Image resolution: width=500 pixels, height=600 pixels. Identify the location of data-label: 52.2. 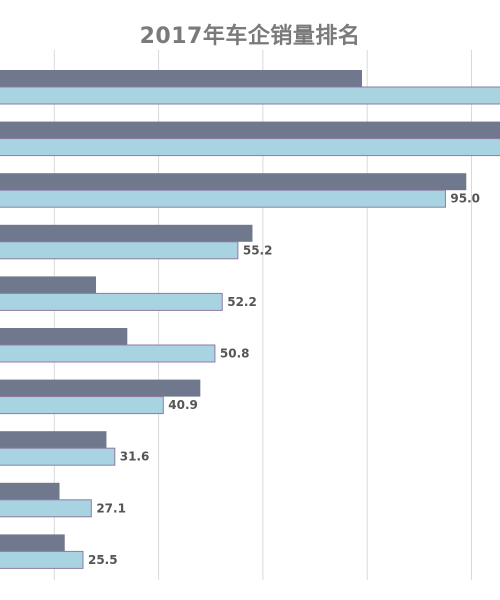
(242, 302).